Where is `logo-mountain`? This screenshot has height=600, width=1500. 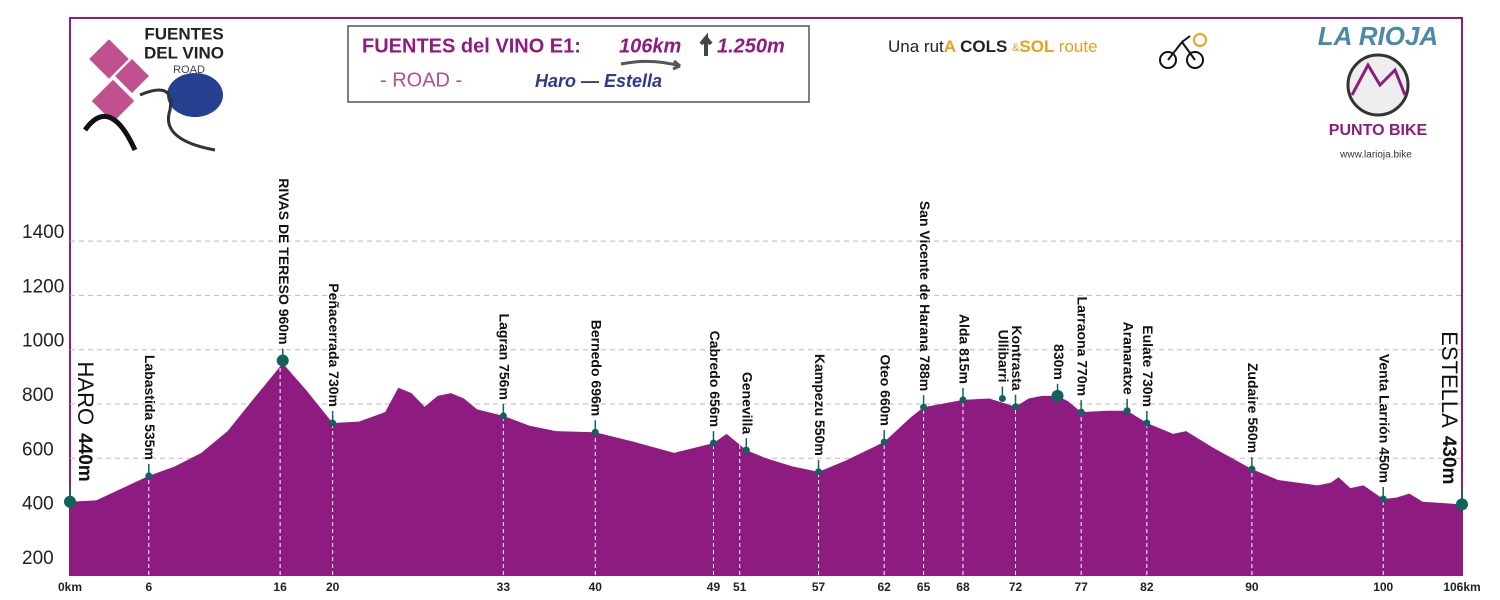
logo-mountain is located at coordinates (1378, 78).